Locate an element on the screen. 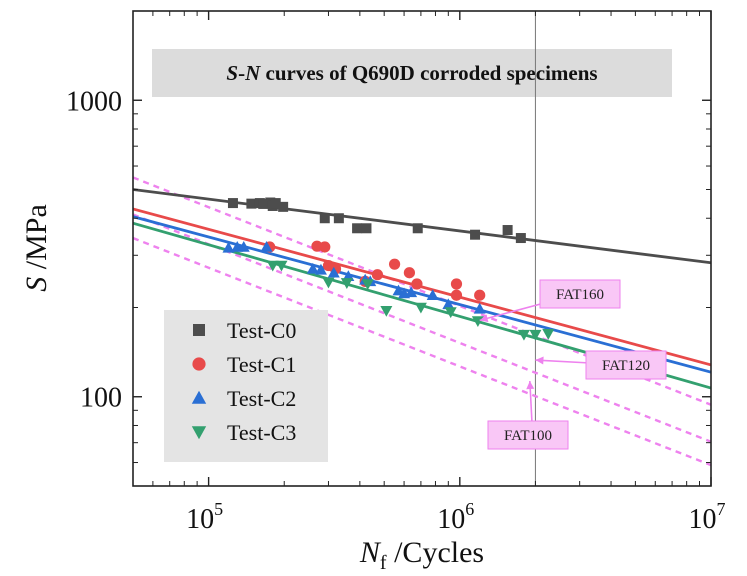 This screenshot has width=747, height=576. series-test-c3 is located at coordinates (410, 300).